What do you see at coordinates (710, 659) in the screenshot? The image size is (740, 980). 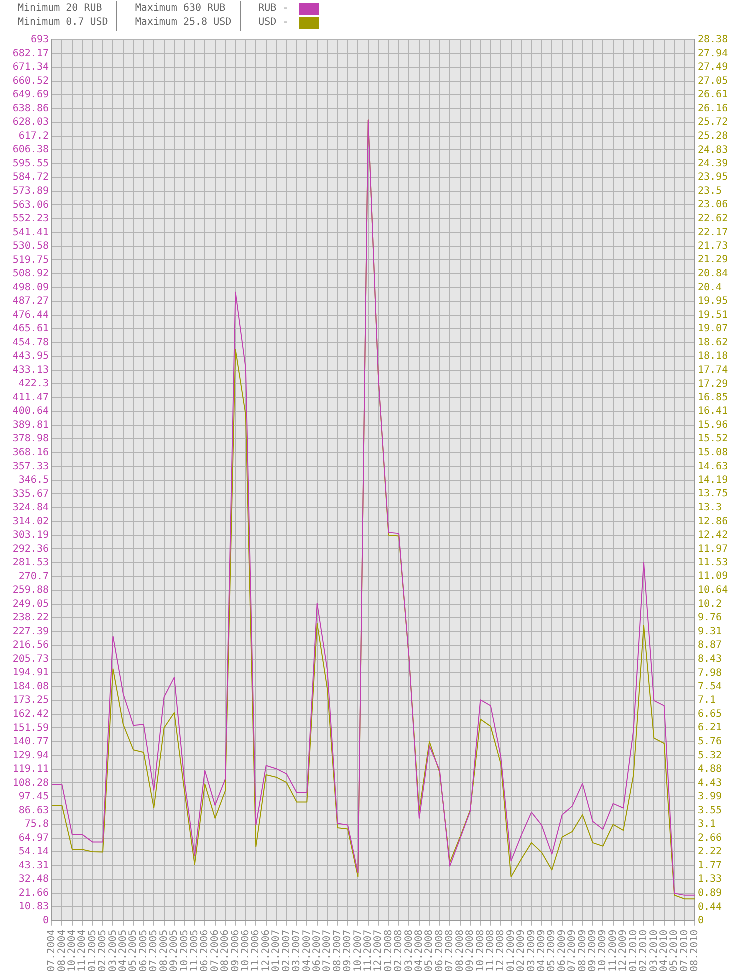 I see `y2-tick-label: 8.43` at bounding box center [710, 659].